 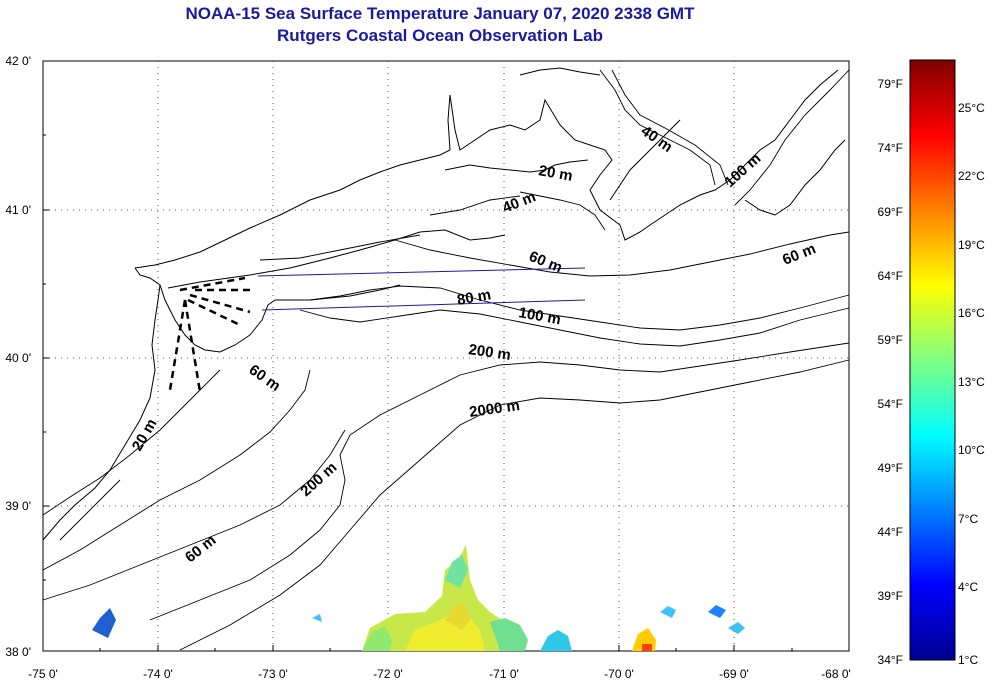 What do you see at coordinates (890, 532) in the screenshot?
I see `fahrenheit-tick: 44°F` at bounding box center [890, 532].